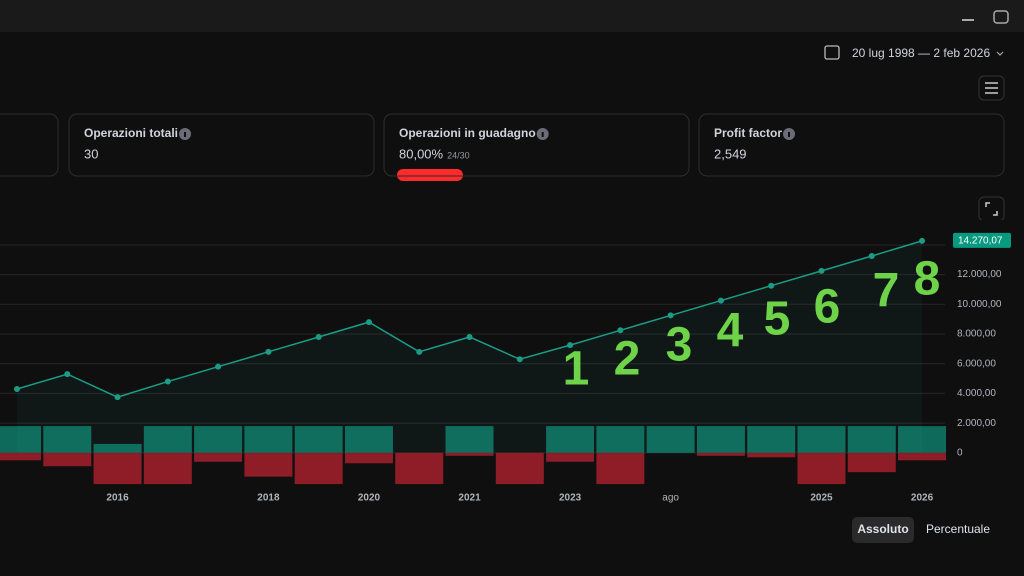  I want to click on y-tick-label: 6.000,00, so click(976, 363).